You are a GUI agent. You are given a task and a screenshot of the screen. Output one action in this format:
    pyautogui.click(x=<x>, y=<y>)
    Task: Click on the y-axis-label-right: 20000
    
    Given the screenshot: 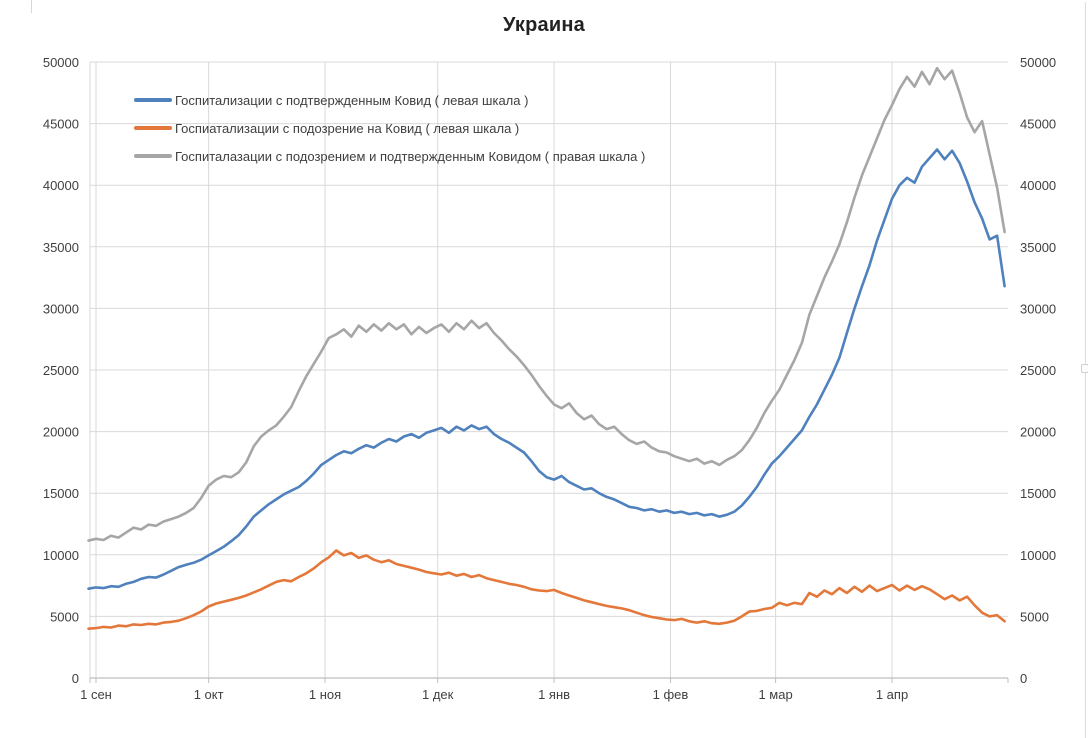 What is the action you would take?
    pyautogui.click(x=1038, y=432)
    